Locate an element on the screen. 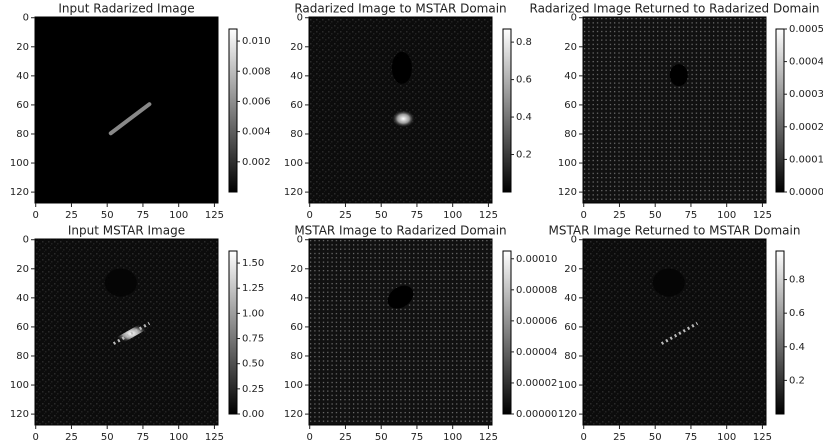 Image resolution: width=823 pixels, height=442 pixels. colorbar-tick-label: 0.0003 is located at coordinates (806, 94).